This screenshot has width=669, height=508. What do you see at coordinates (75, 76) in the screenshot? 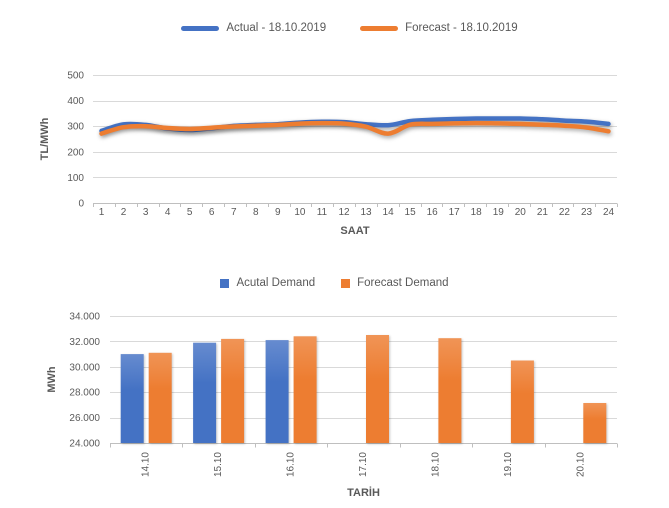
I see `price-y-tick-label: 500` at bounding box center [75, 76].